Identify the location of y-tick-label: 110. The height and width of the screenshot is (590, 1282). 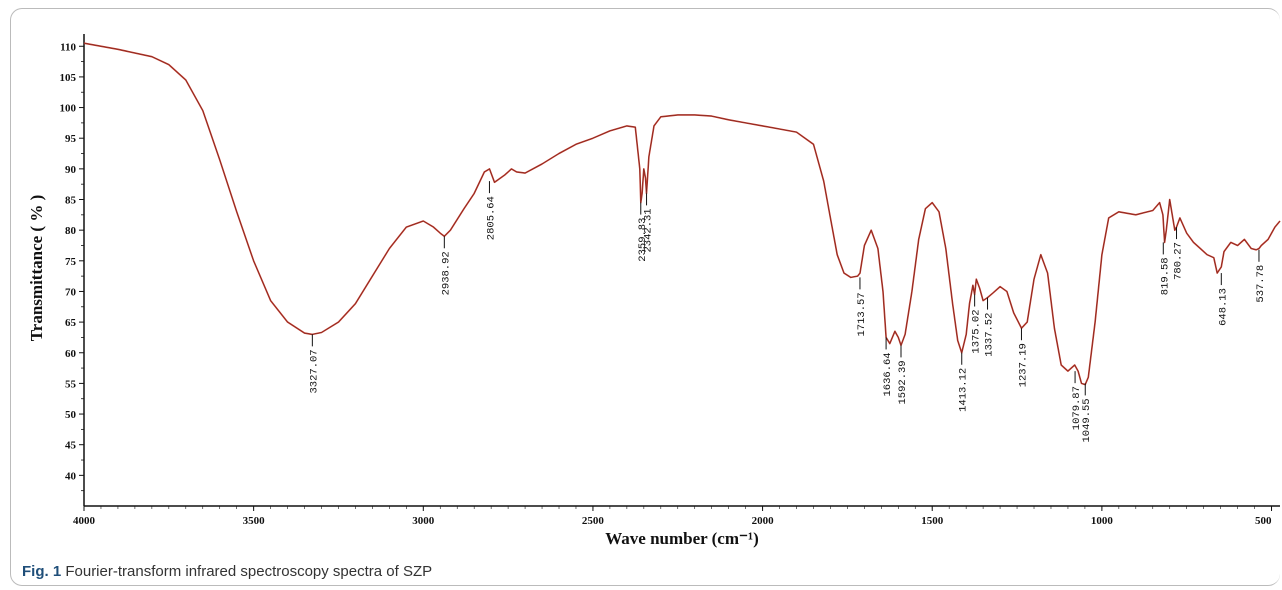
(68, 47).